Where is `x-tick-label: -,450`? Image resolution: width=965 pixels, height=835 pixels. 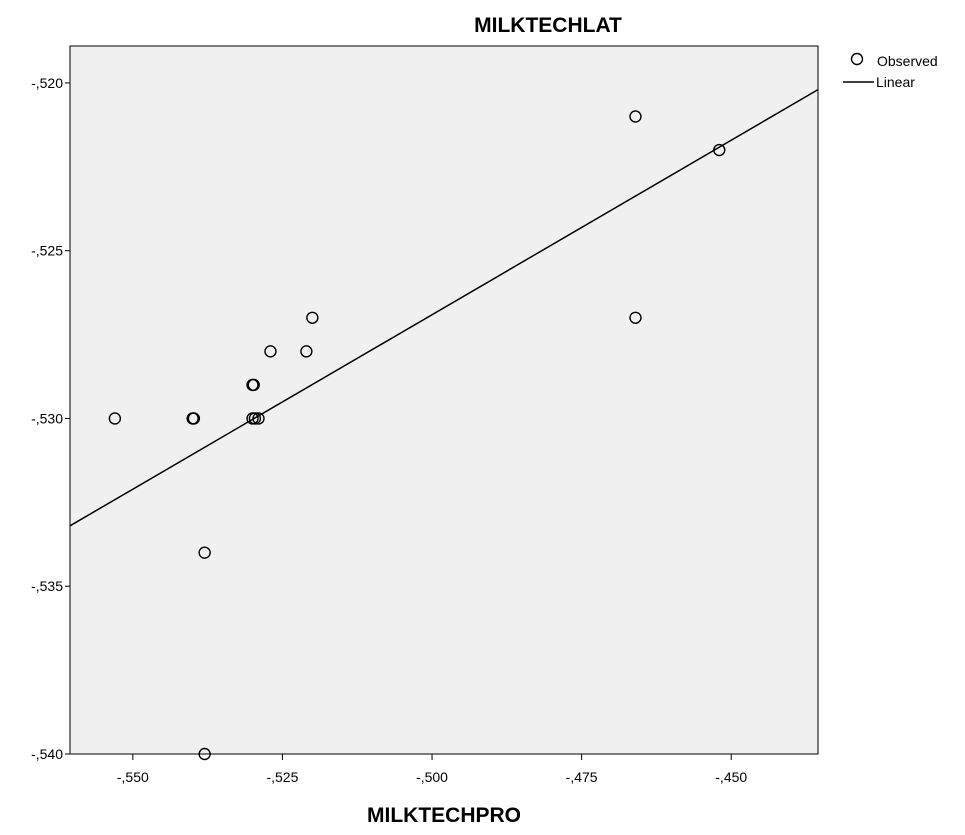
x-tick-label: -,450 is located at coordinates (731, 777).